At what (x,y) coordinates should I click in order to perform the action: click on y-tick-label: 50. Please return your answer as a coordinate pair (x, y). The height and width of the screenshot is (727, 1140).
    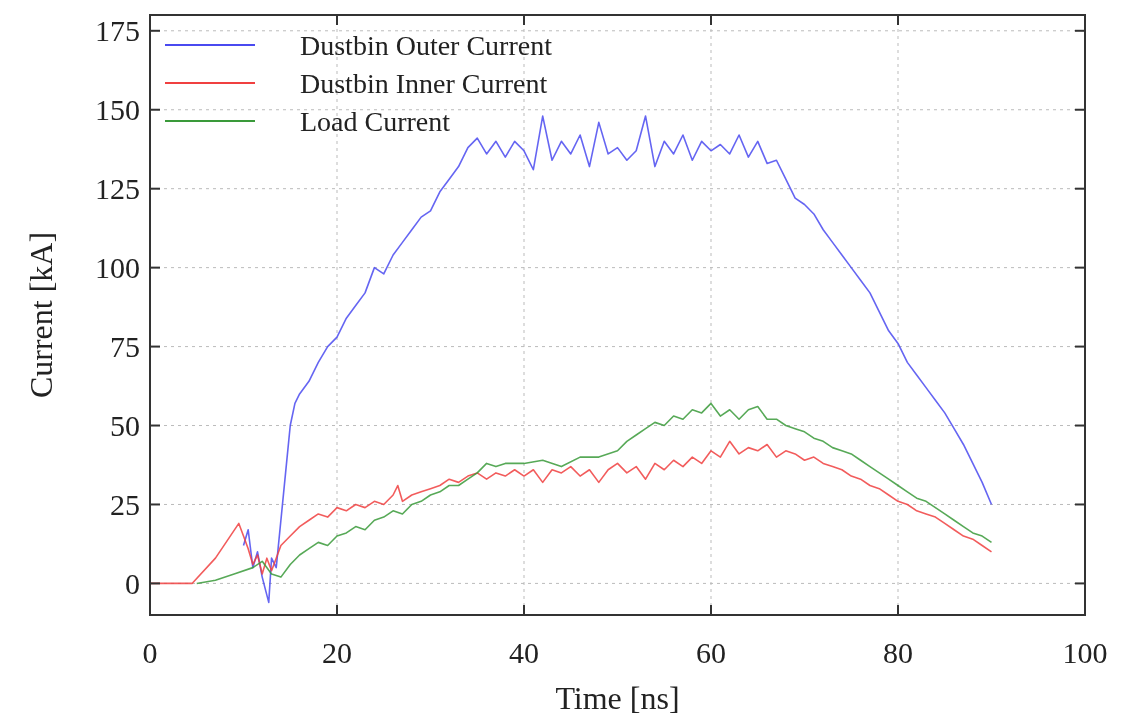
    Looking at the image, I should click on (125, 426).